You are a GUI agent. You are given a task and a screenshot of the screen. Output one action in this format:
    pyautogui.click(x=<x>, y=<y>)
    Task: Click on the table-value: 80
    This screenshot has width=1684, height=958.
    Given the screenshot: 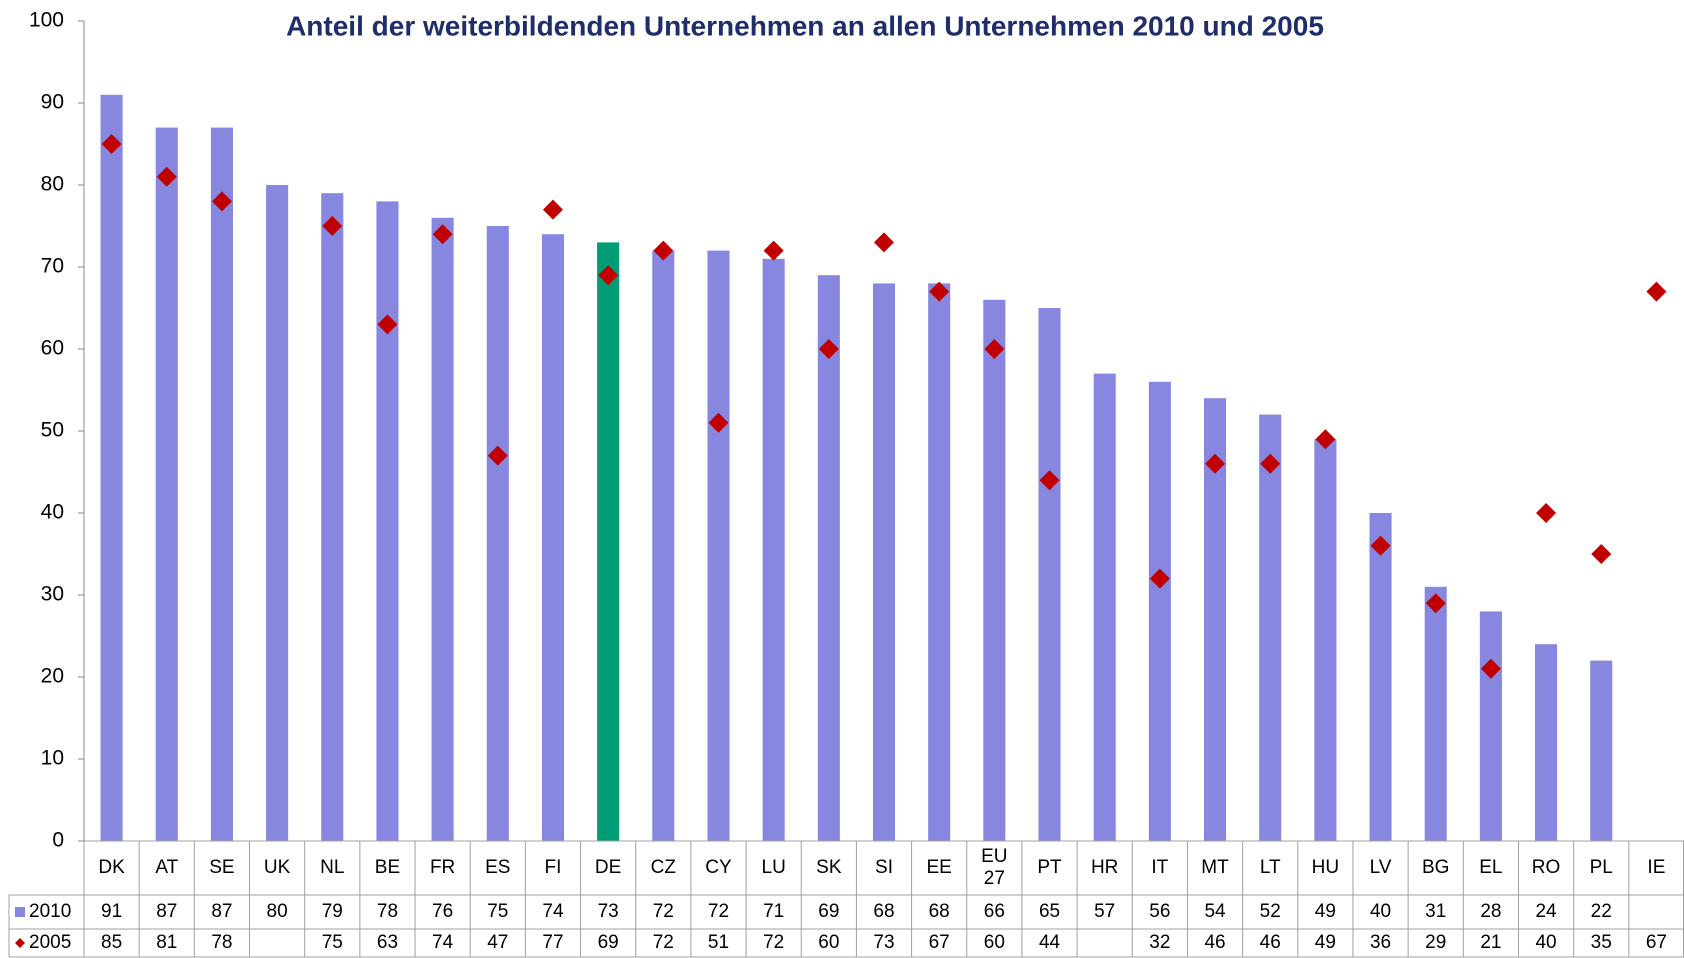 What is the action you would take?
    pyautogui.click(x=277, y=911)
    